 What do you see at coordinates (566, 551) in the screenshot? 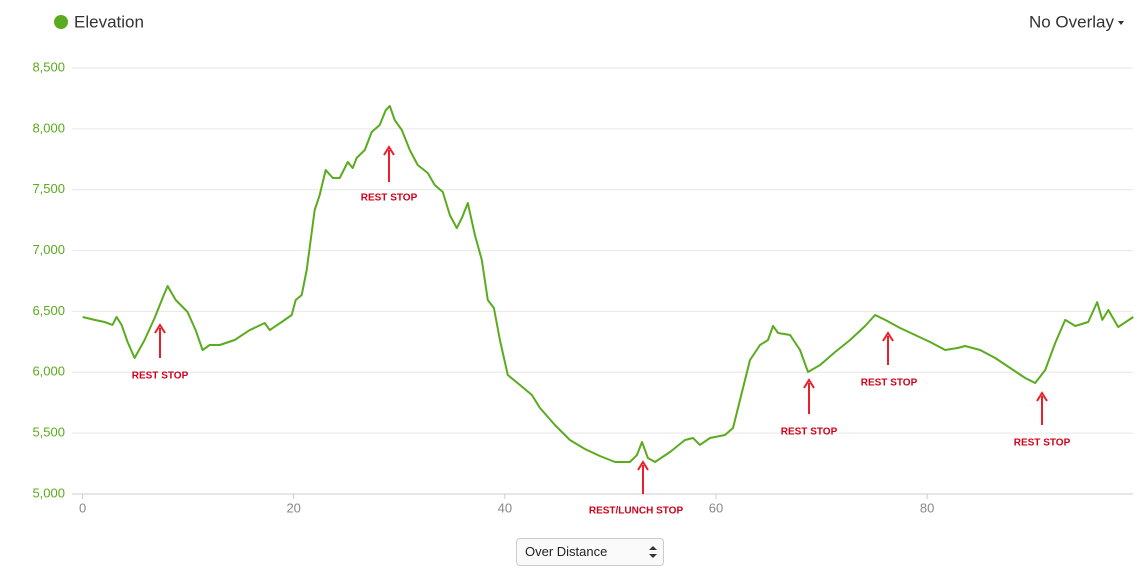
I see `mode-select-label: Over Distance` at bounding box center [566, 551].